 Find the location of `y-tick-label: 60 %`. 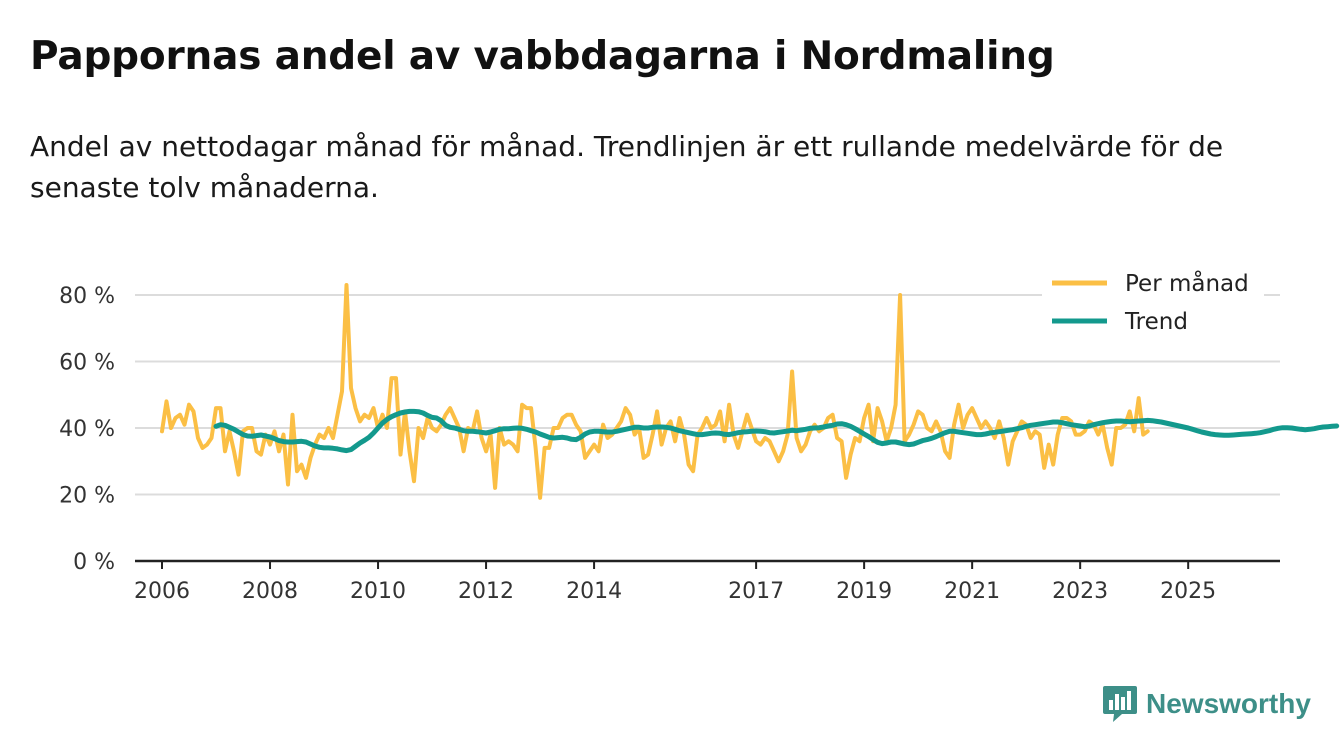

y-tick-label: 60 % is located at coordinates (87, 363).